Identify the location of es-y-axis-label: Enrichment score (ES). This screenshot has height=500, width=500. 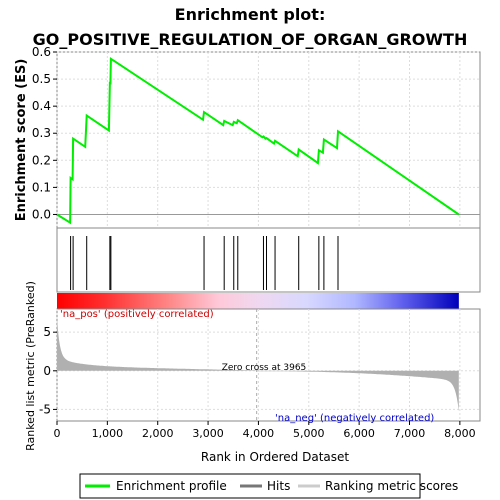
(21, 140).